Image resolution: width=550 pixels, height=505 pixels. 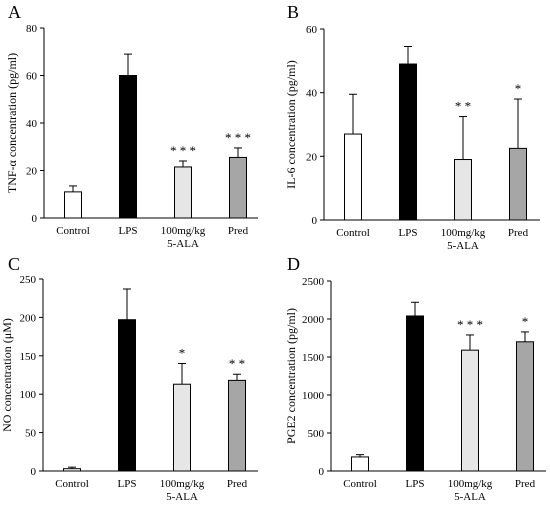 I want to click on y-tick-label: 200, so click(x=28, y=318).